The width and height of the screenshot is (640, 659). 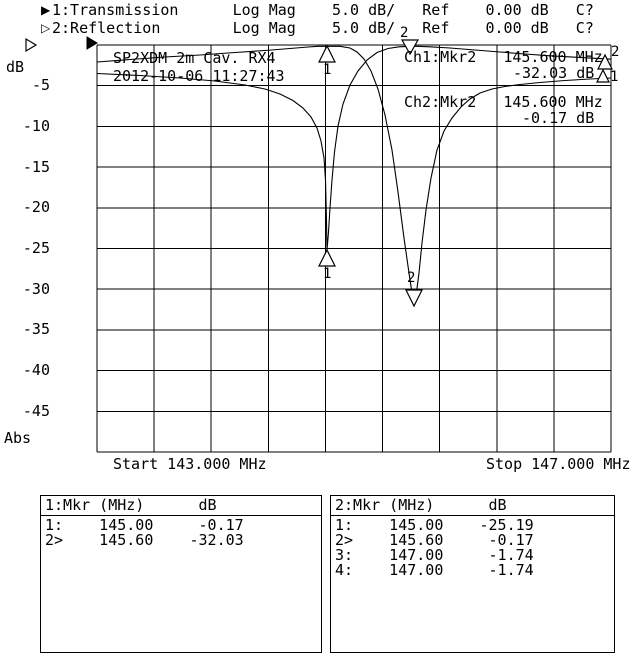 I want to click on y-axis-tick-label: -40, so click(x=36, y=370).